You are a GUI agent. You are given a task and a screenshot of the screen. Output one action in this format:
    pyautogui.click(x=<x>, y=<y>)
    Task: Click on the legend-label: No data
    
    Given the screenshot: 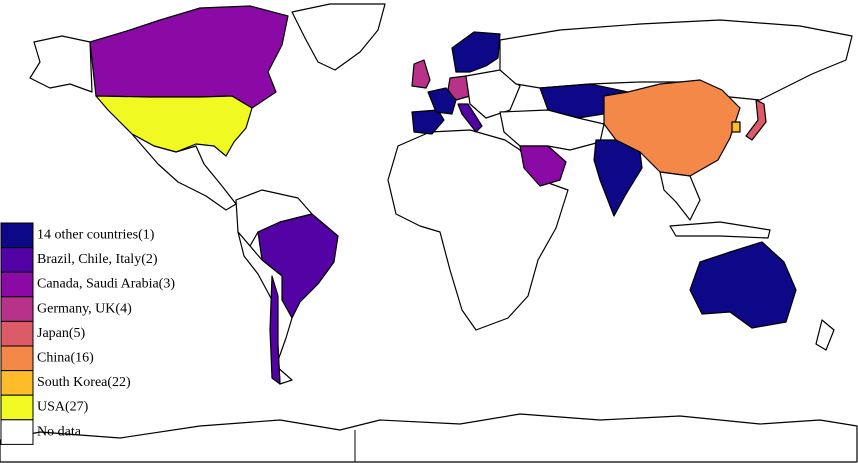 What is the action you would take?
    pyautogui.click(x=59, y=431)
    